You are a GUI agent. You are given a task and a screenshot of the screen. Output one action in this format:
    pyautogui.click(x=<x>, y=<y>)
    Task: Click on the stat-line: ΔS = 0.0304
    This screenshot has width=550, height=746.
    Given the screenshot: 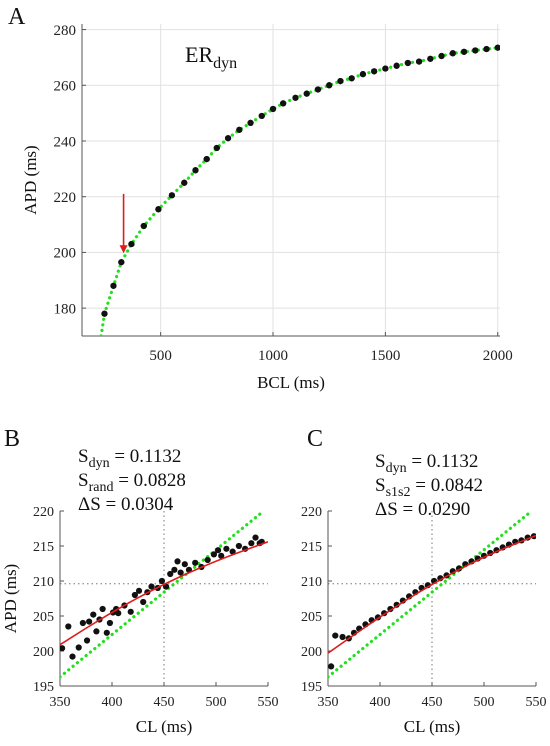 What is the action you would take?
    pyautogui.click(x=126, y=504)
    